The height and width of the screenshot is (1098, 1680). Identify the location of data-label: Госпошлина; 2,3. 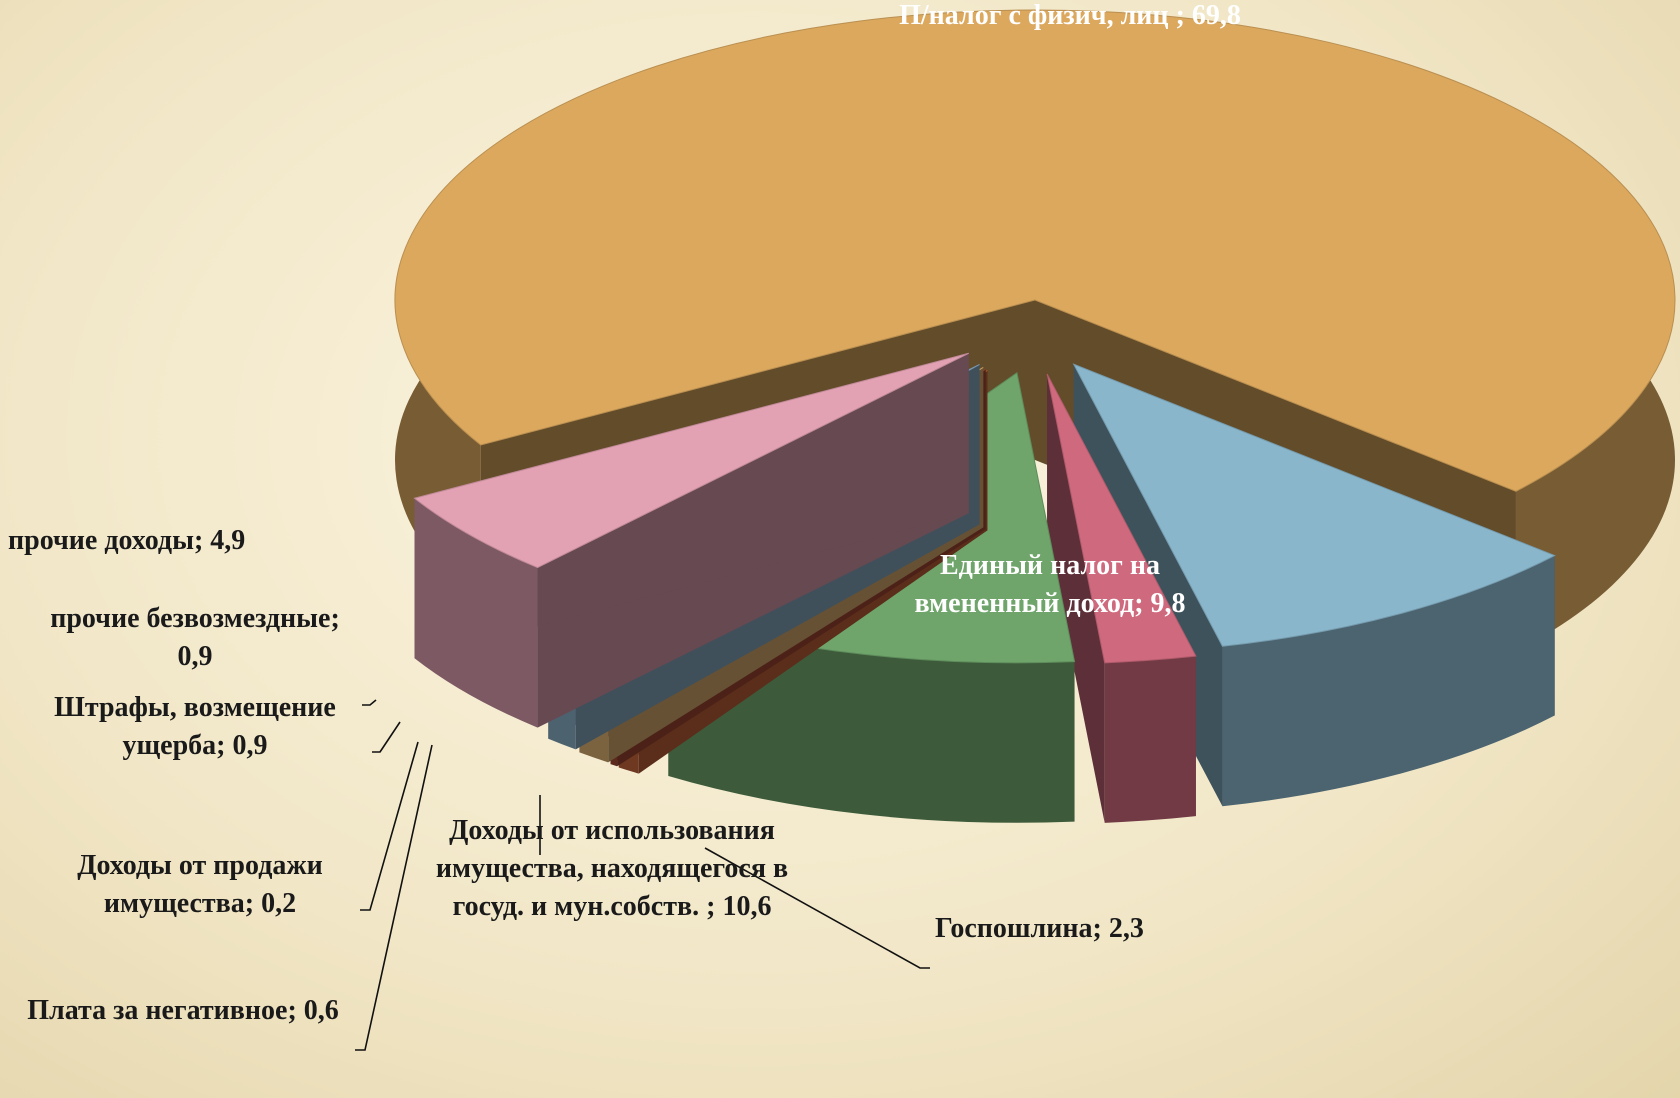
(1100, 929).